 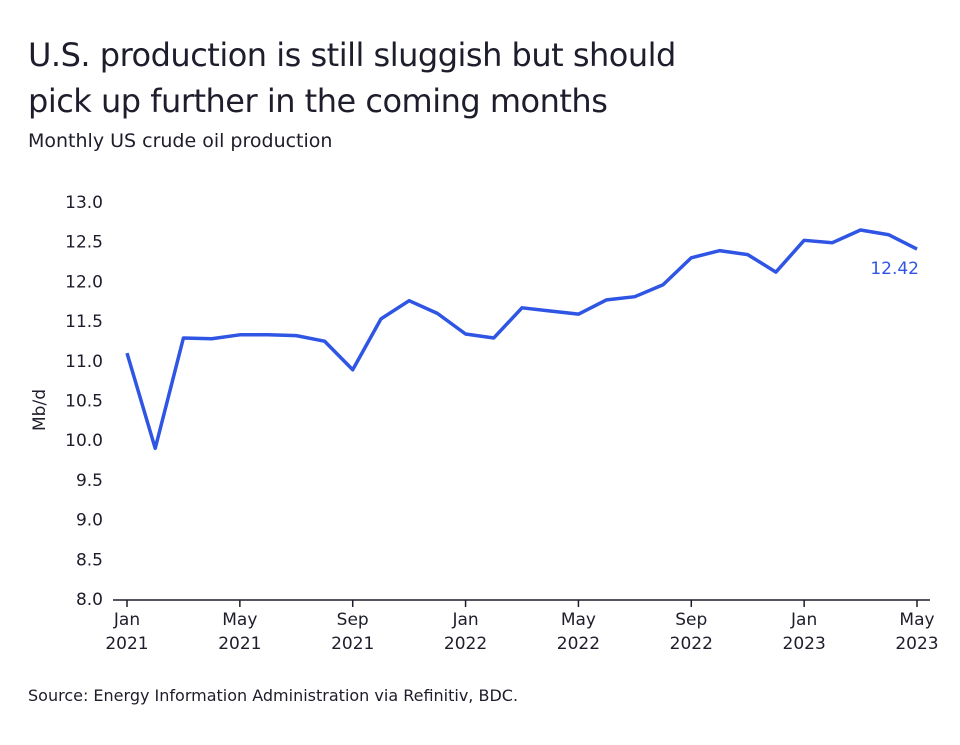 What do you see at coordinates (917, 632) in the screenshot?
I see `x-tick-label: May 2023` at bounding box center [917, 632].